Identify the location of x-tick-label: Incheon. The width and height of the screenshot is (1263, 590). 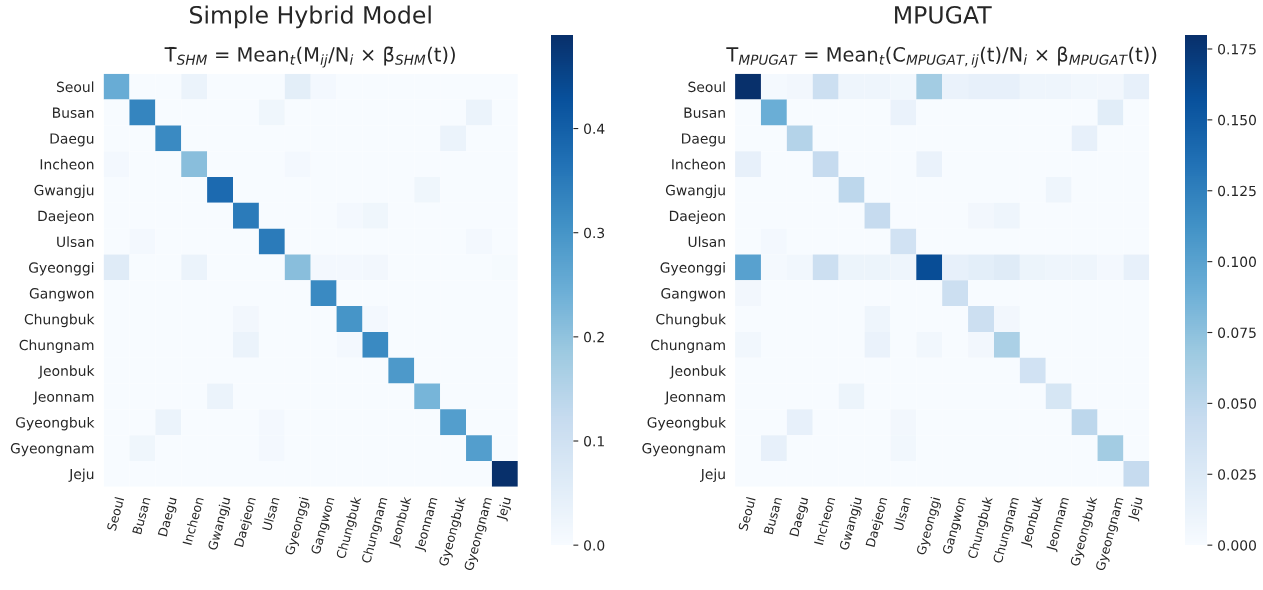
(824, 521).